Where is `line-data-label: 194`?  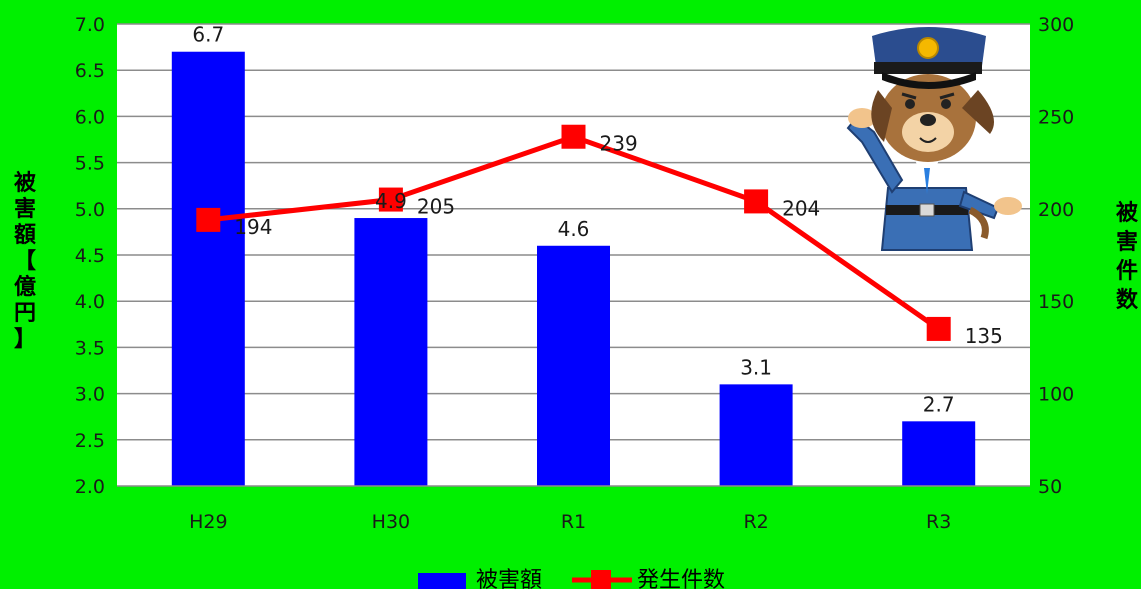
line-data-label: 194 is located at coordinates (253, 227).